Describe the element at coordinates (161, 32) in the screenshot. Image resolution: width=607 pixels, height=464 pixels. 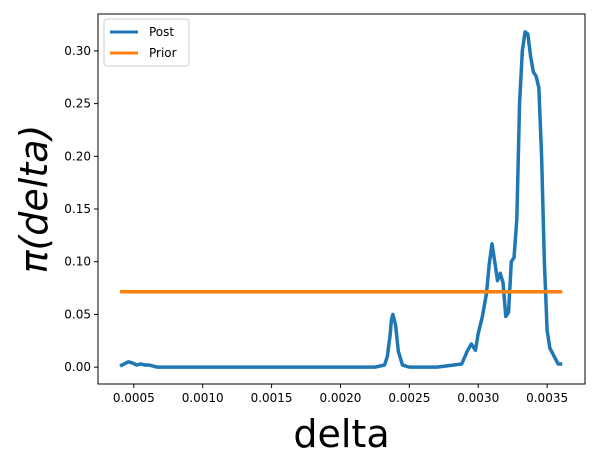
I see `legend-label-post: Post` at that location.